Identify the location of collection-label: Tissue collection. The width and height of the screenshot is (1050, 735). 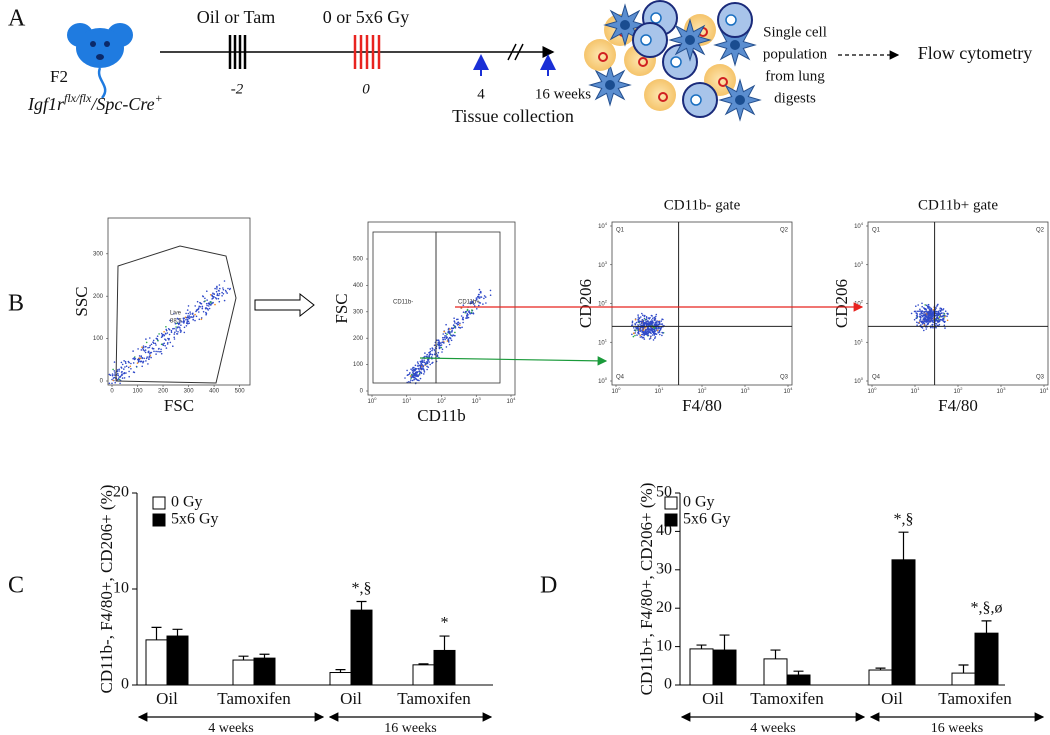
(513, 116).